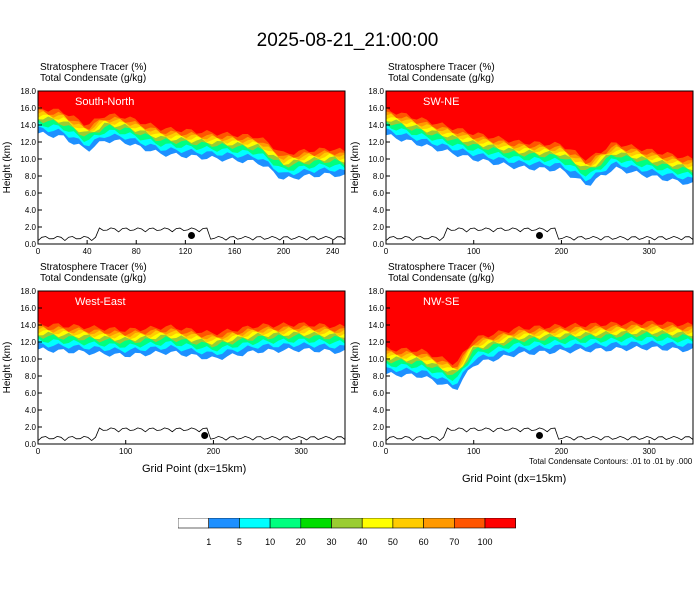 Image resolution: width=695 pixels, height=612 pixels. I want to click on x-tick-label: 40, so click(87, 251).